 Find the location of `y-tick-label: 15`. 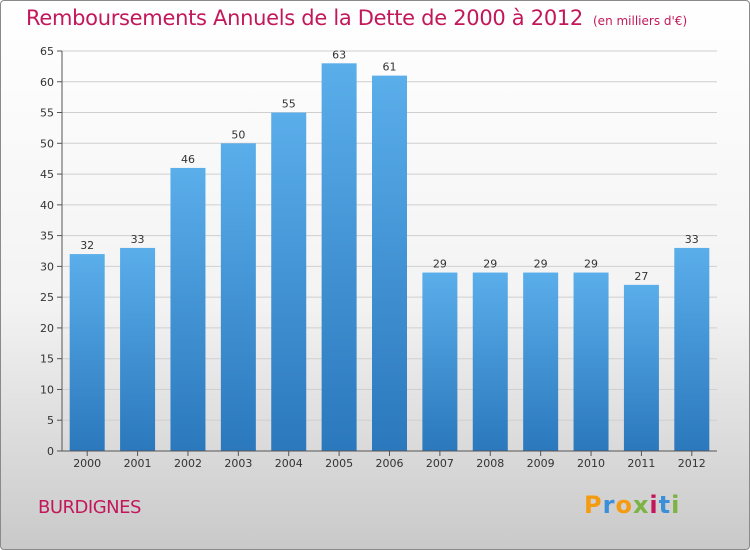

y-tick-label: 15 is located at coordinates (47, 359).